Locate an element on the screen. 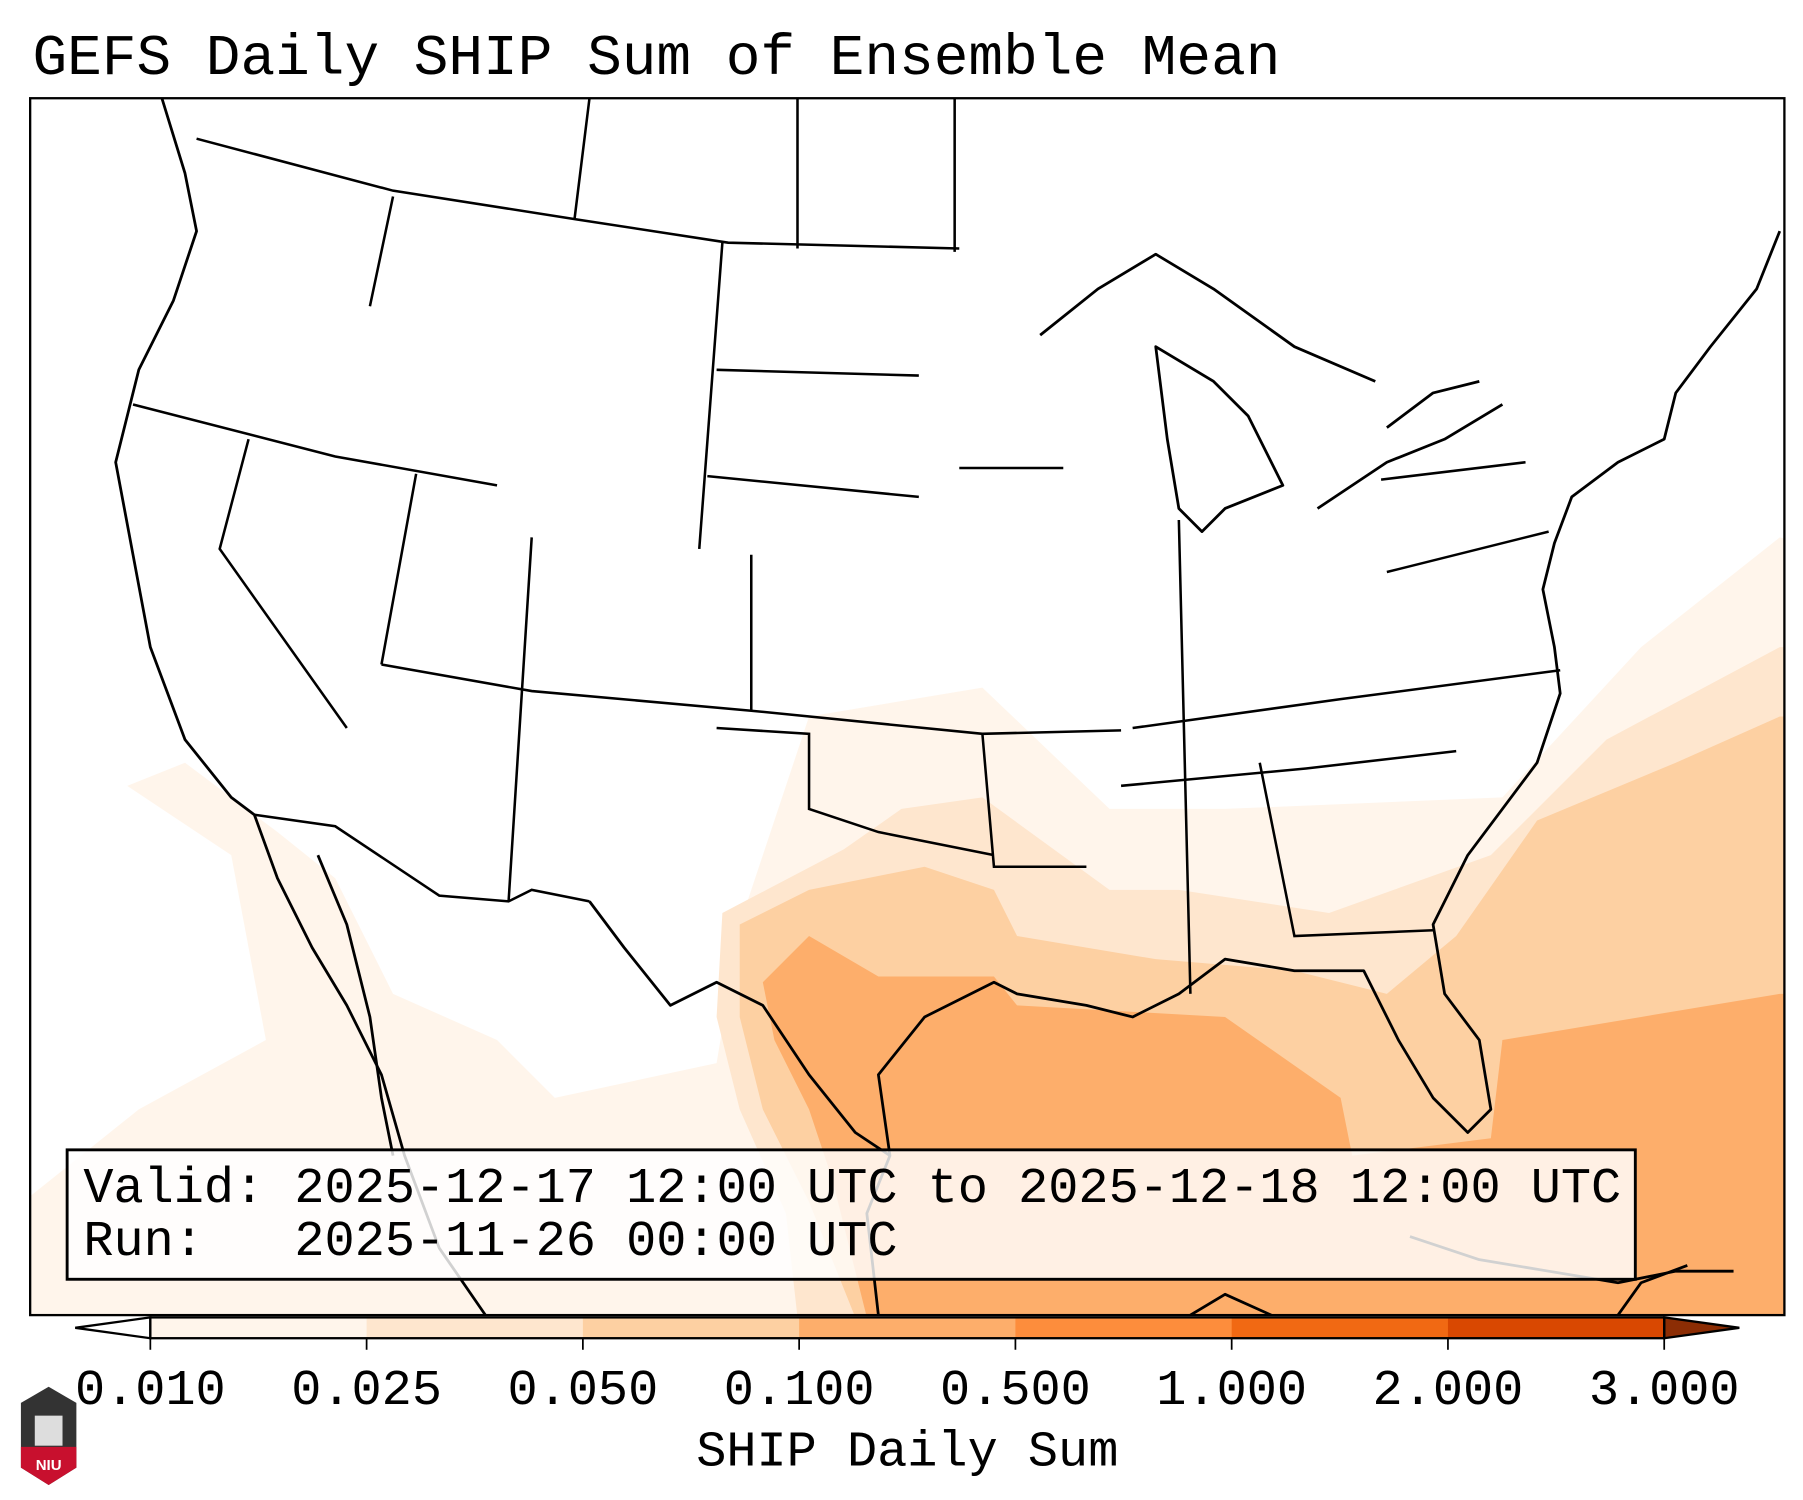  logo-text: NIU is located at coordinates (49, 1465).